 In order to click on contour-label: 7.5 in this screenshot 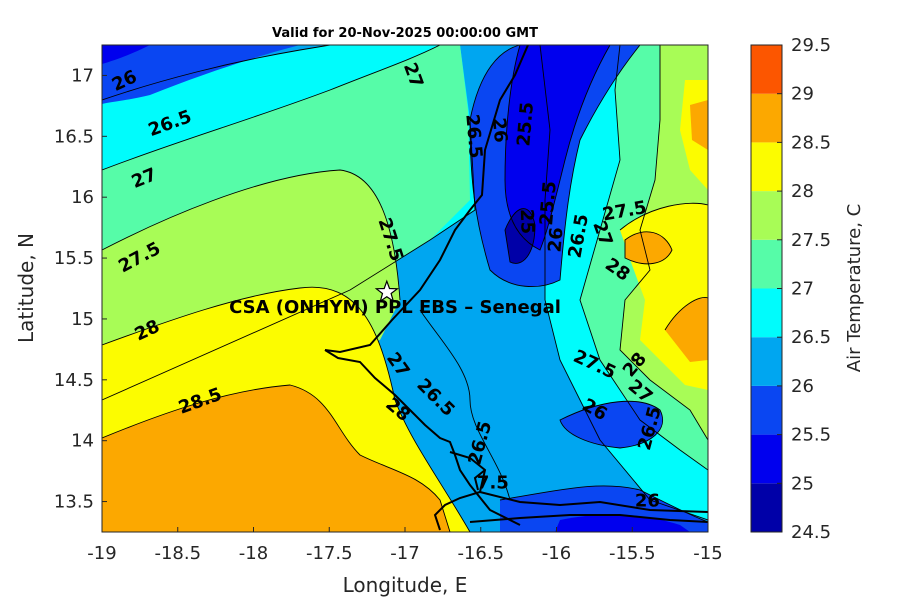, I will do `click(493, 482)`.